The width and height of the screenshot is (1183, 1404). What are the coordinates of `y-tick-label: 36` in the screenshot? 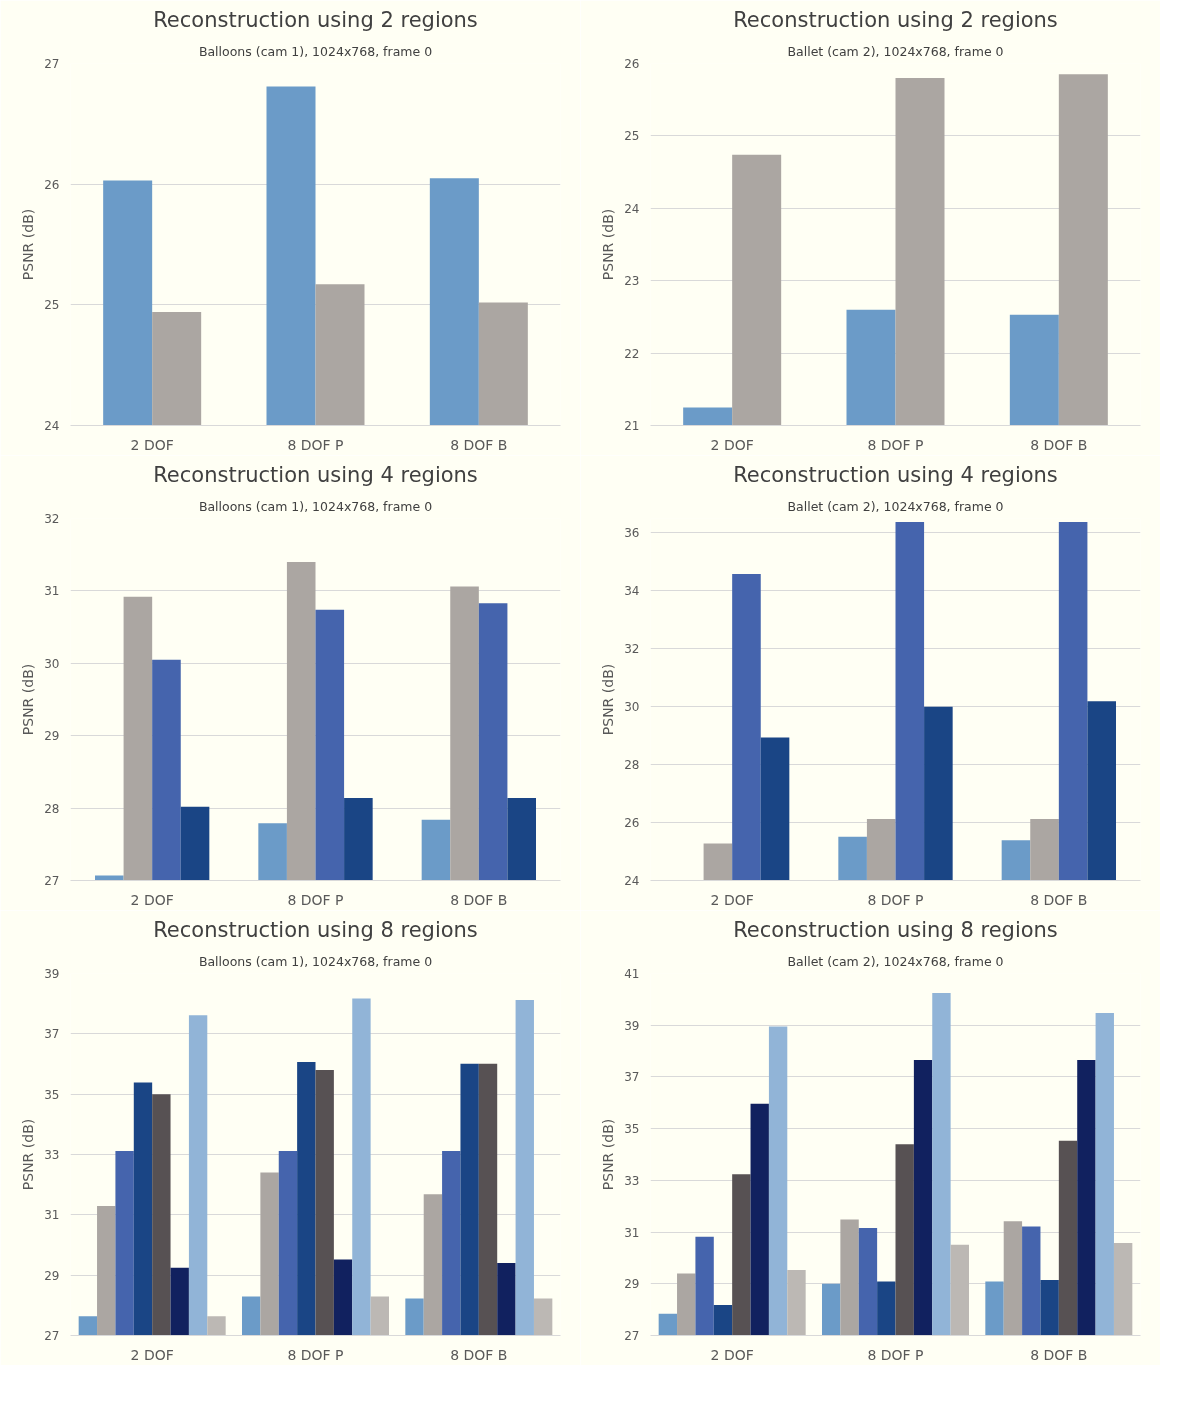 It's located at (632, 533).